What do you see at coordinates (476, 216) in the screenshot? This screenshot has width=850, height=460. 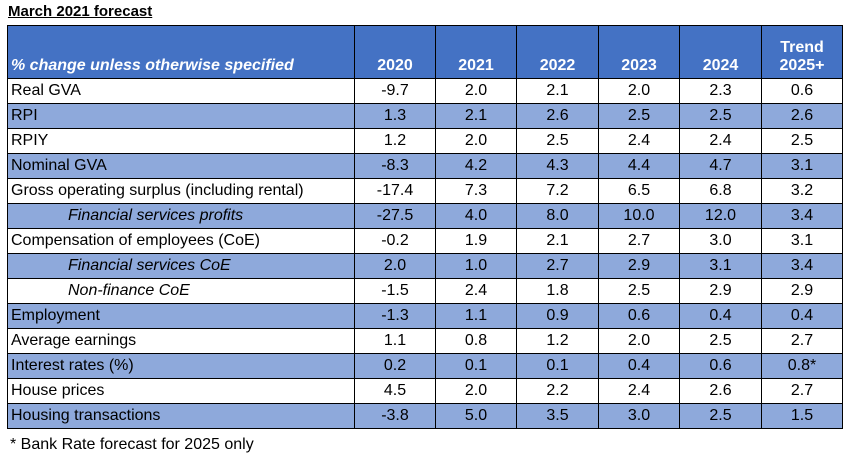 I see `table-cell: 4.0` at bounding box center [476, 216].